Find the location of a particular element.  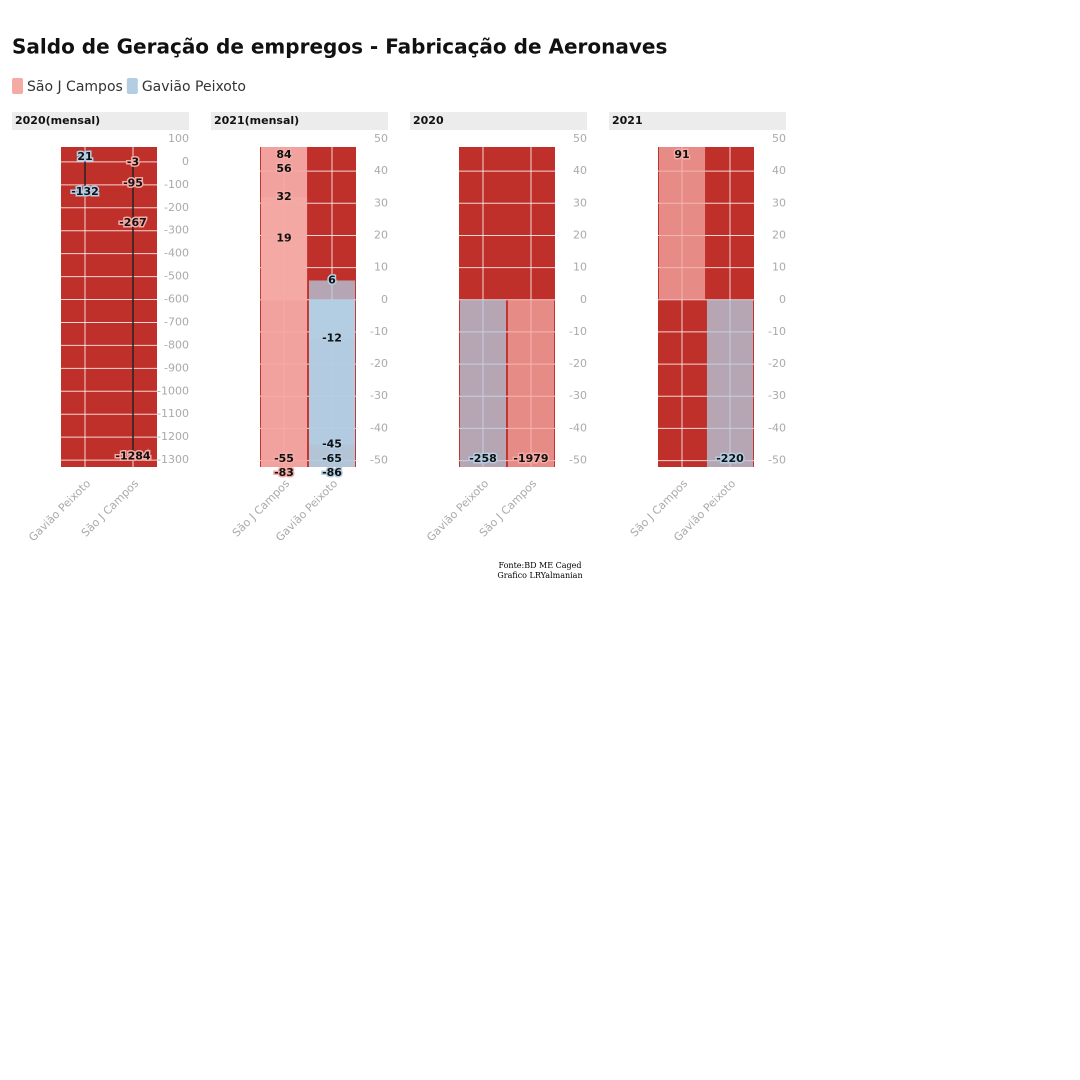

y-tick-label: -100 is located at coordinates (176, 184).